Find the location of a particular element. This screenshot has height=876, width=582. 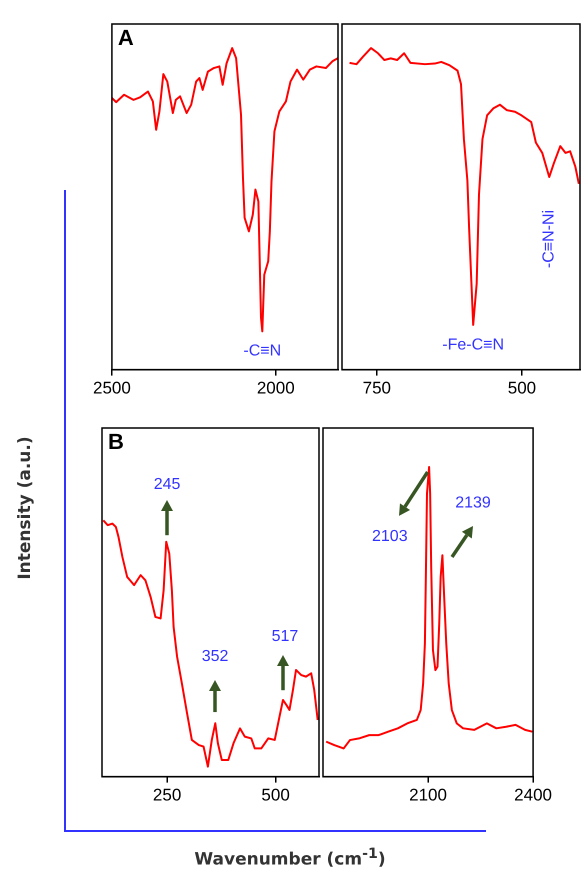

annotation: -C≡N-Ni is located at coordinates (549, 239).